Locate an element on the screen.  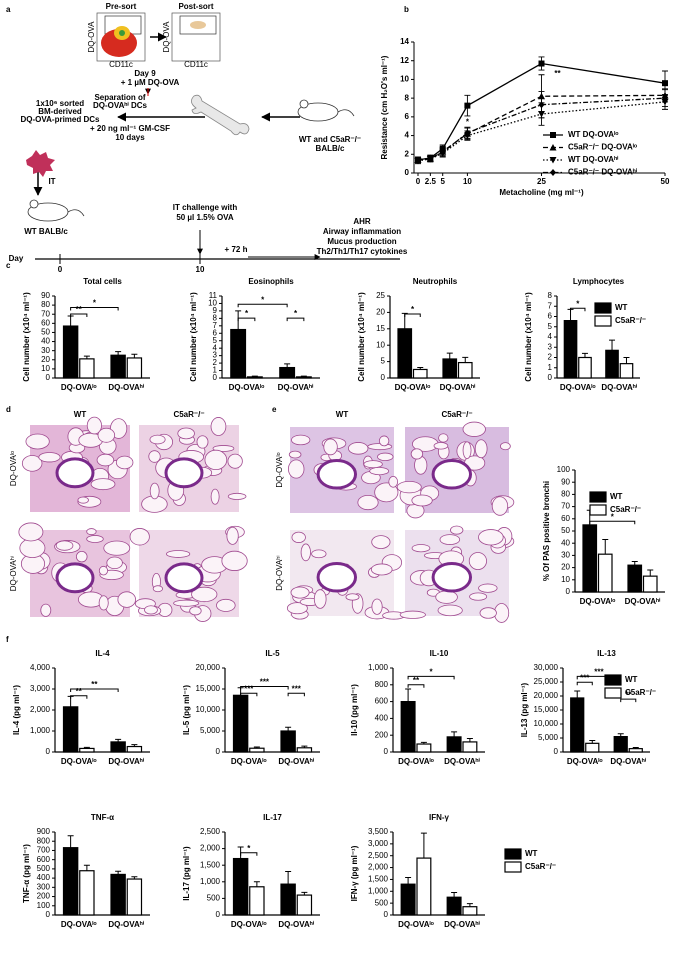
y-axis-label: IFN-γ (pg ml⁻¹) is located at coordinates (354, 873).